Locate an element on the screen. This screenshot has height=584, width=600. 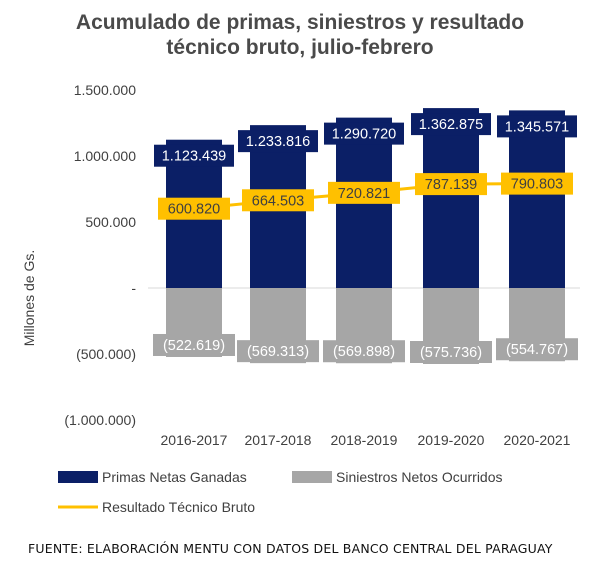
label-primas-2020-2021: 1.345.571 is located at coordinates (537, 126).